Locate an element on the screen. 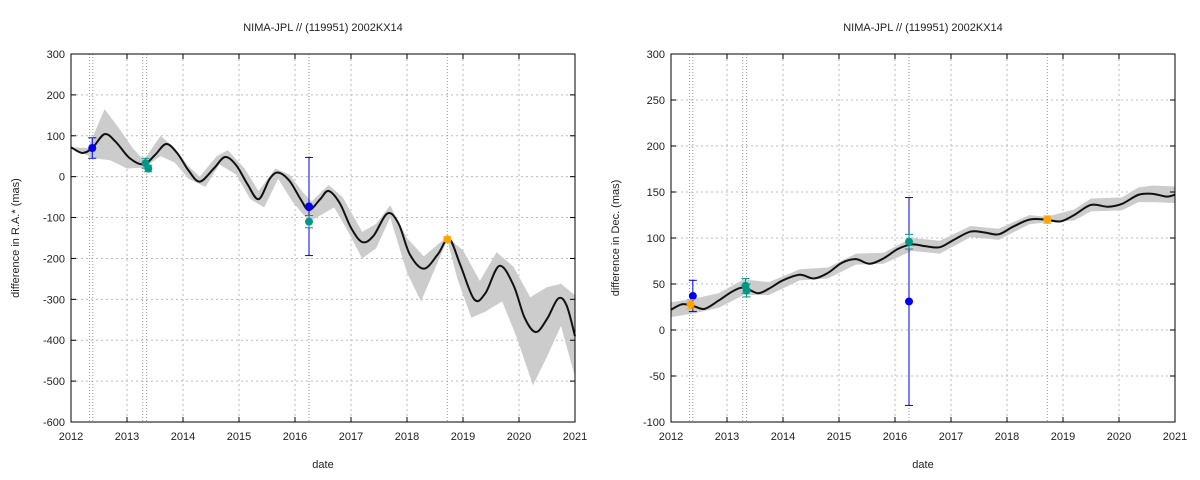  y-tick-label: -50 is located at coordinates (657, 377).